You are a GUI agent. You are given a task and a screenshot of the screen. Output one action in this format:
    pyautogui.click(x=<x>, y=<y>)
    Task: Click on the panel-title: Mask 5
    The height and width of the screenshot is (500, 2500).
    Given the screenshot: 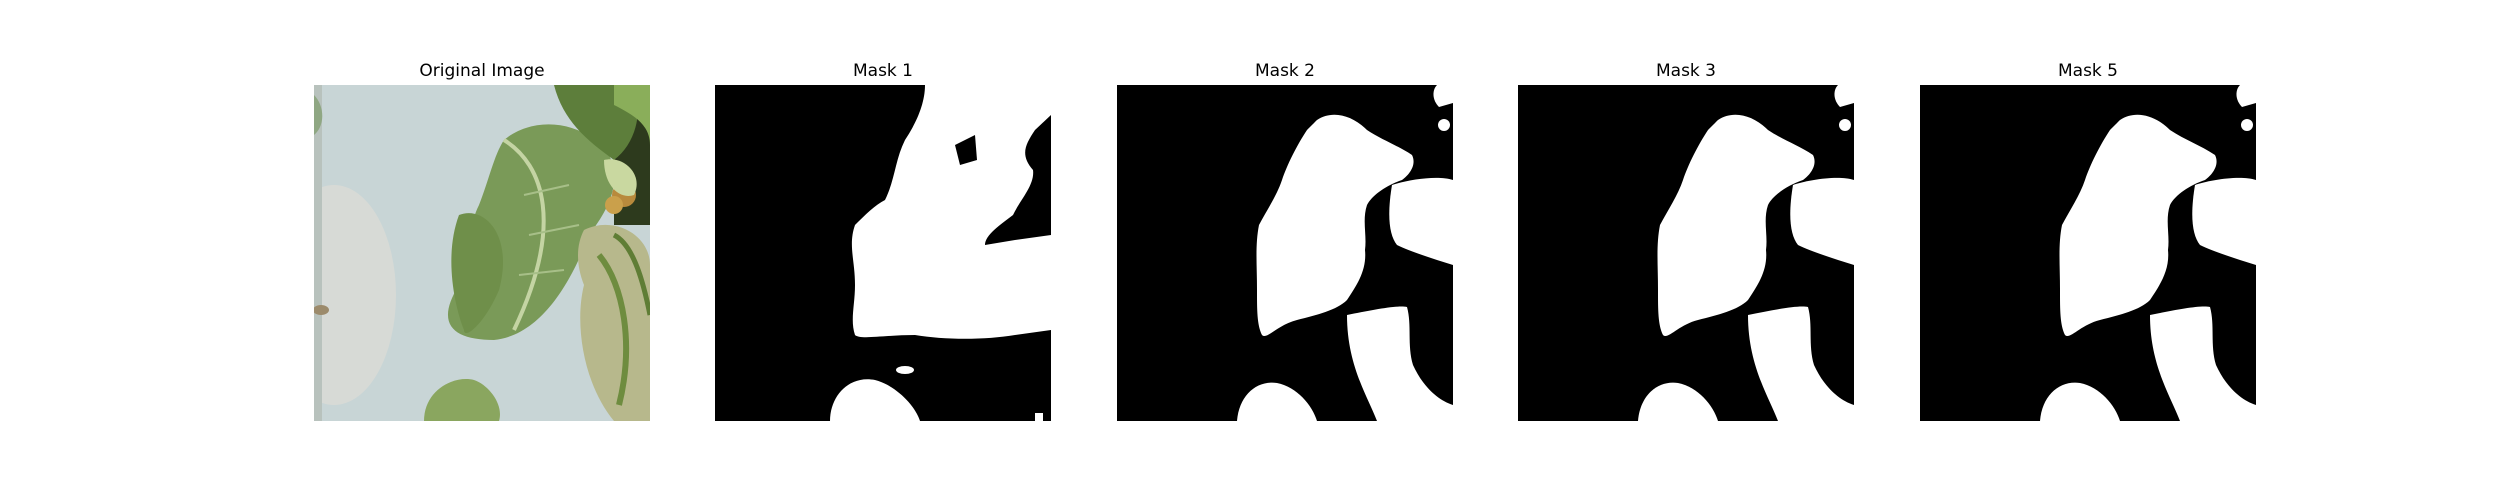 What is the action you would take?
    pyautogui.click(x=2087, y=71)
    